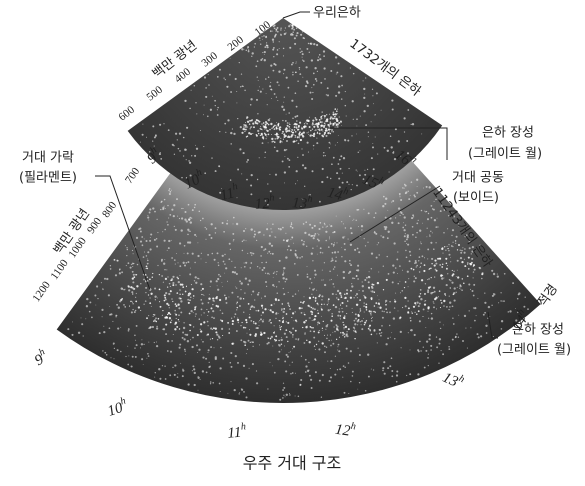 This screenshot has height=486, width=585. Describe the element at coordinates (117, 408) in the screenshot. I see `hour-label: 10h` at that location.